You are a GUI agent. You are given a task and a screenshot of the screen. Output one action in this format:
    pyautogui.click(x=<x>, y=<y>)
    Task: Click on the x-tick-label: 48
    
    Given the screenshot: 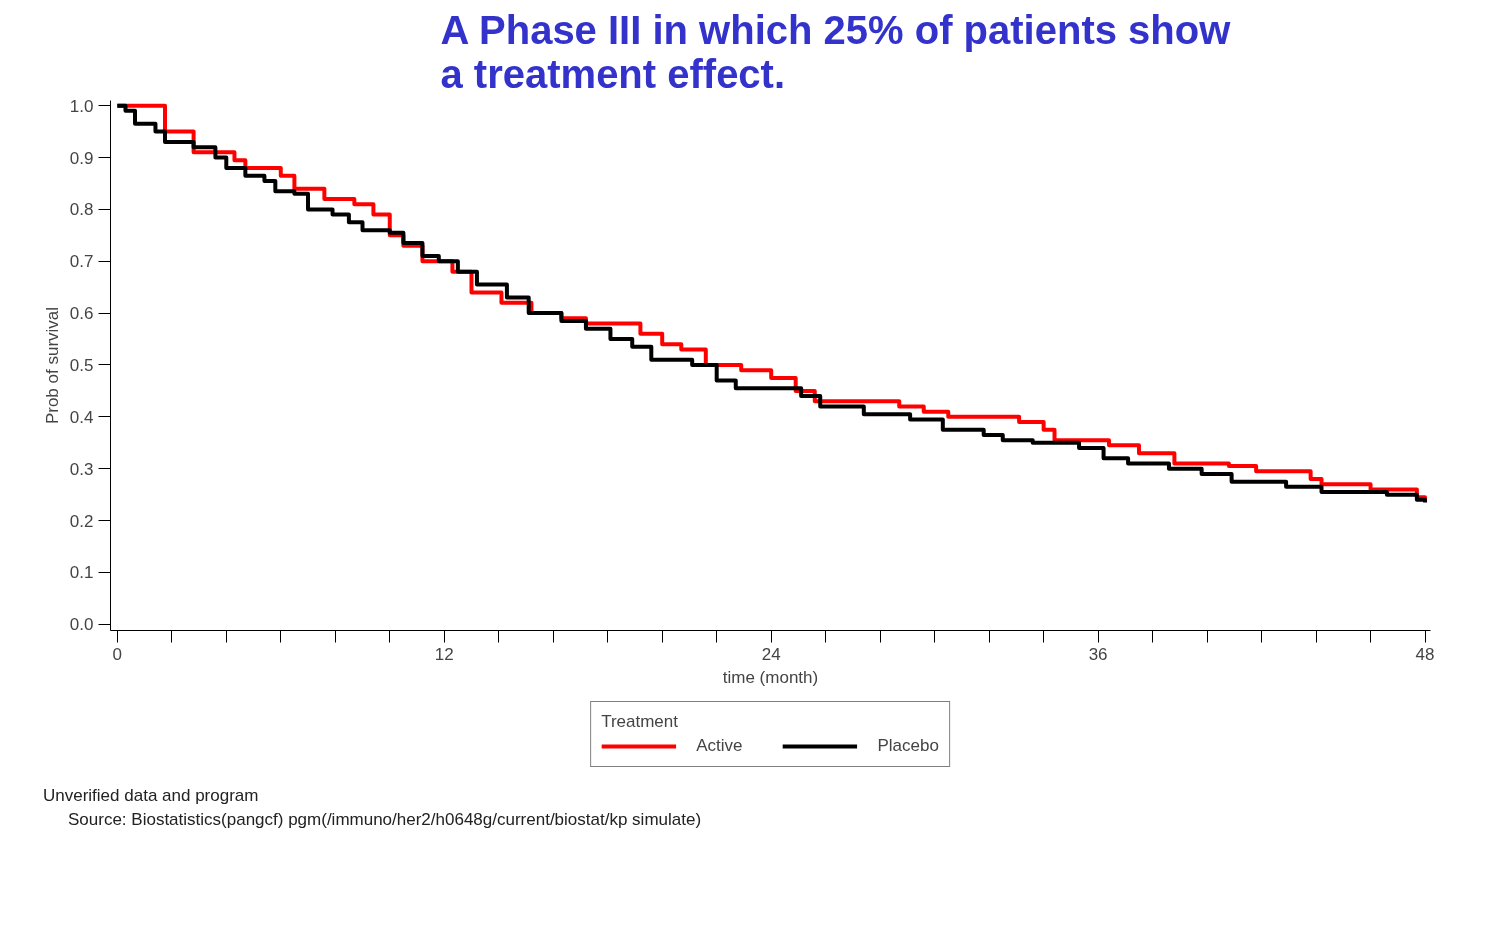 What is the action you would take?
    pyautogui.click(x=1425, y=654)
    